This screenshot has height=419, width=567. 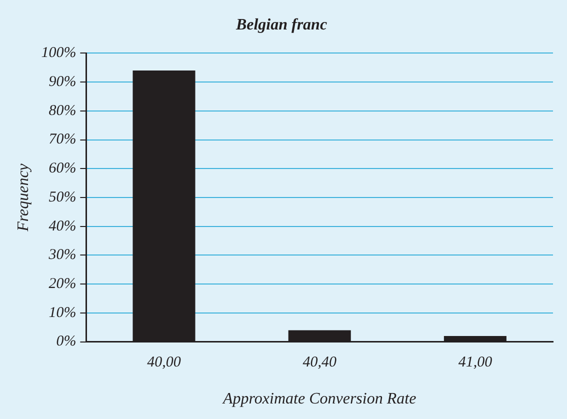 What do you see at coordinates (319, 362) in the screenshot?
I see `x-tick-label: 40,40` at bounding box center [319, 362].